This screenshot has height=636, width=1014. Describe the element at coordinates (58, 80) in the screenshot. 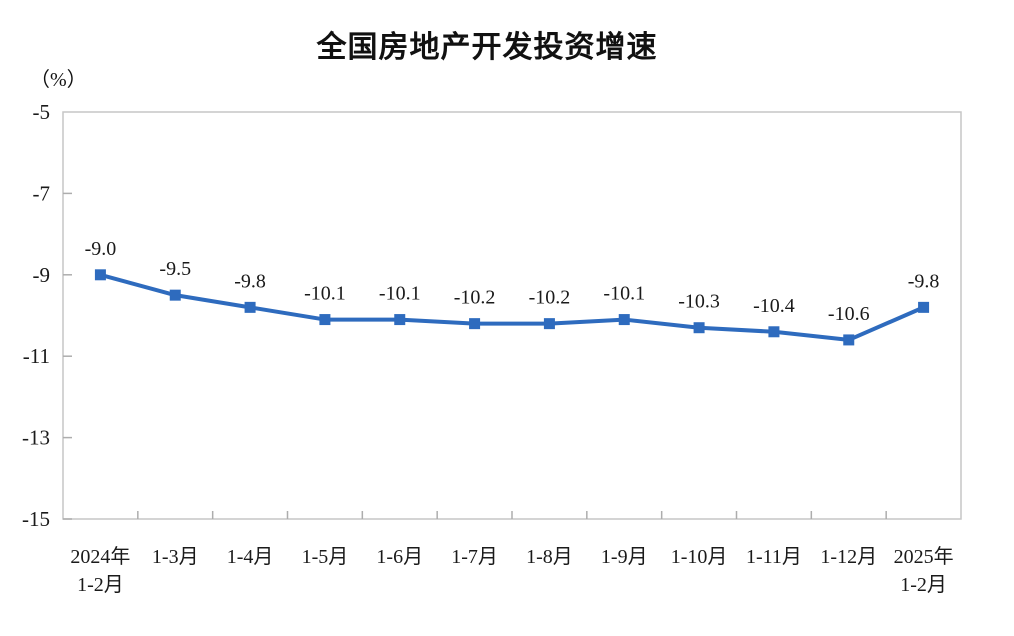

I see `y-axis-unit-label: （%）` at that location.